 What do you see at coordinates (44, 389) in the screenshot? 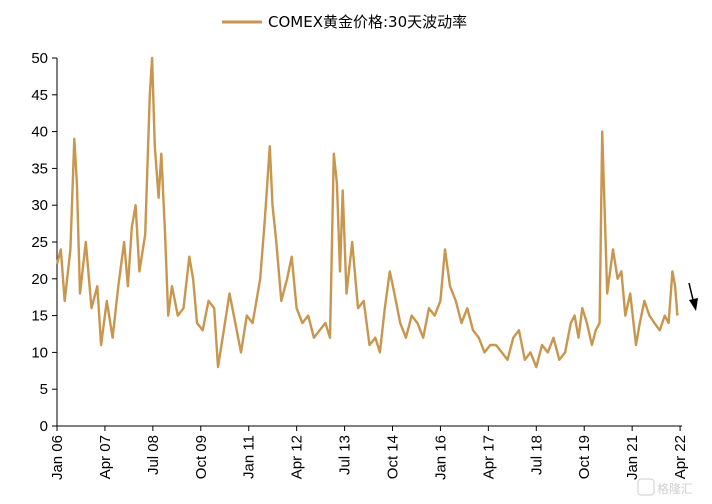
I see `y-tick-label: 5` at bounding box center [44, 389].